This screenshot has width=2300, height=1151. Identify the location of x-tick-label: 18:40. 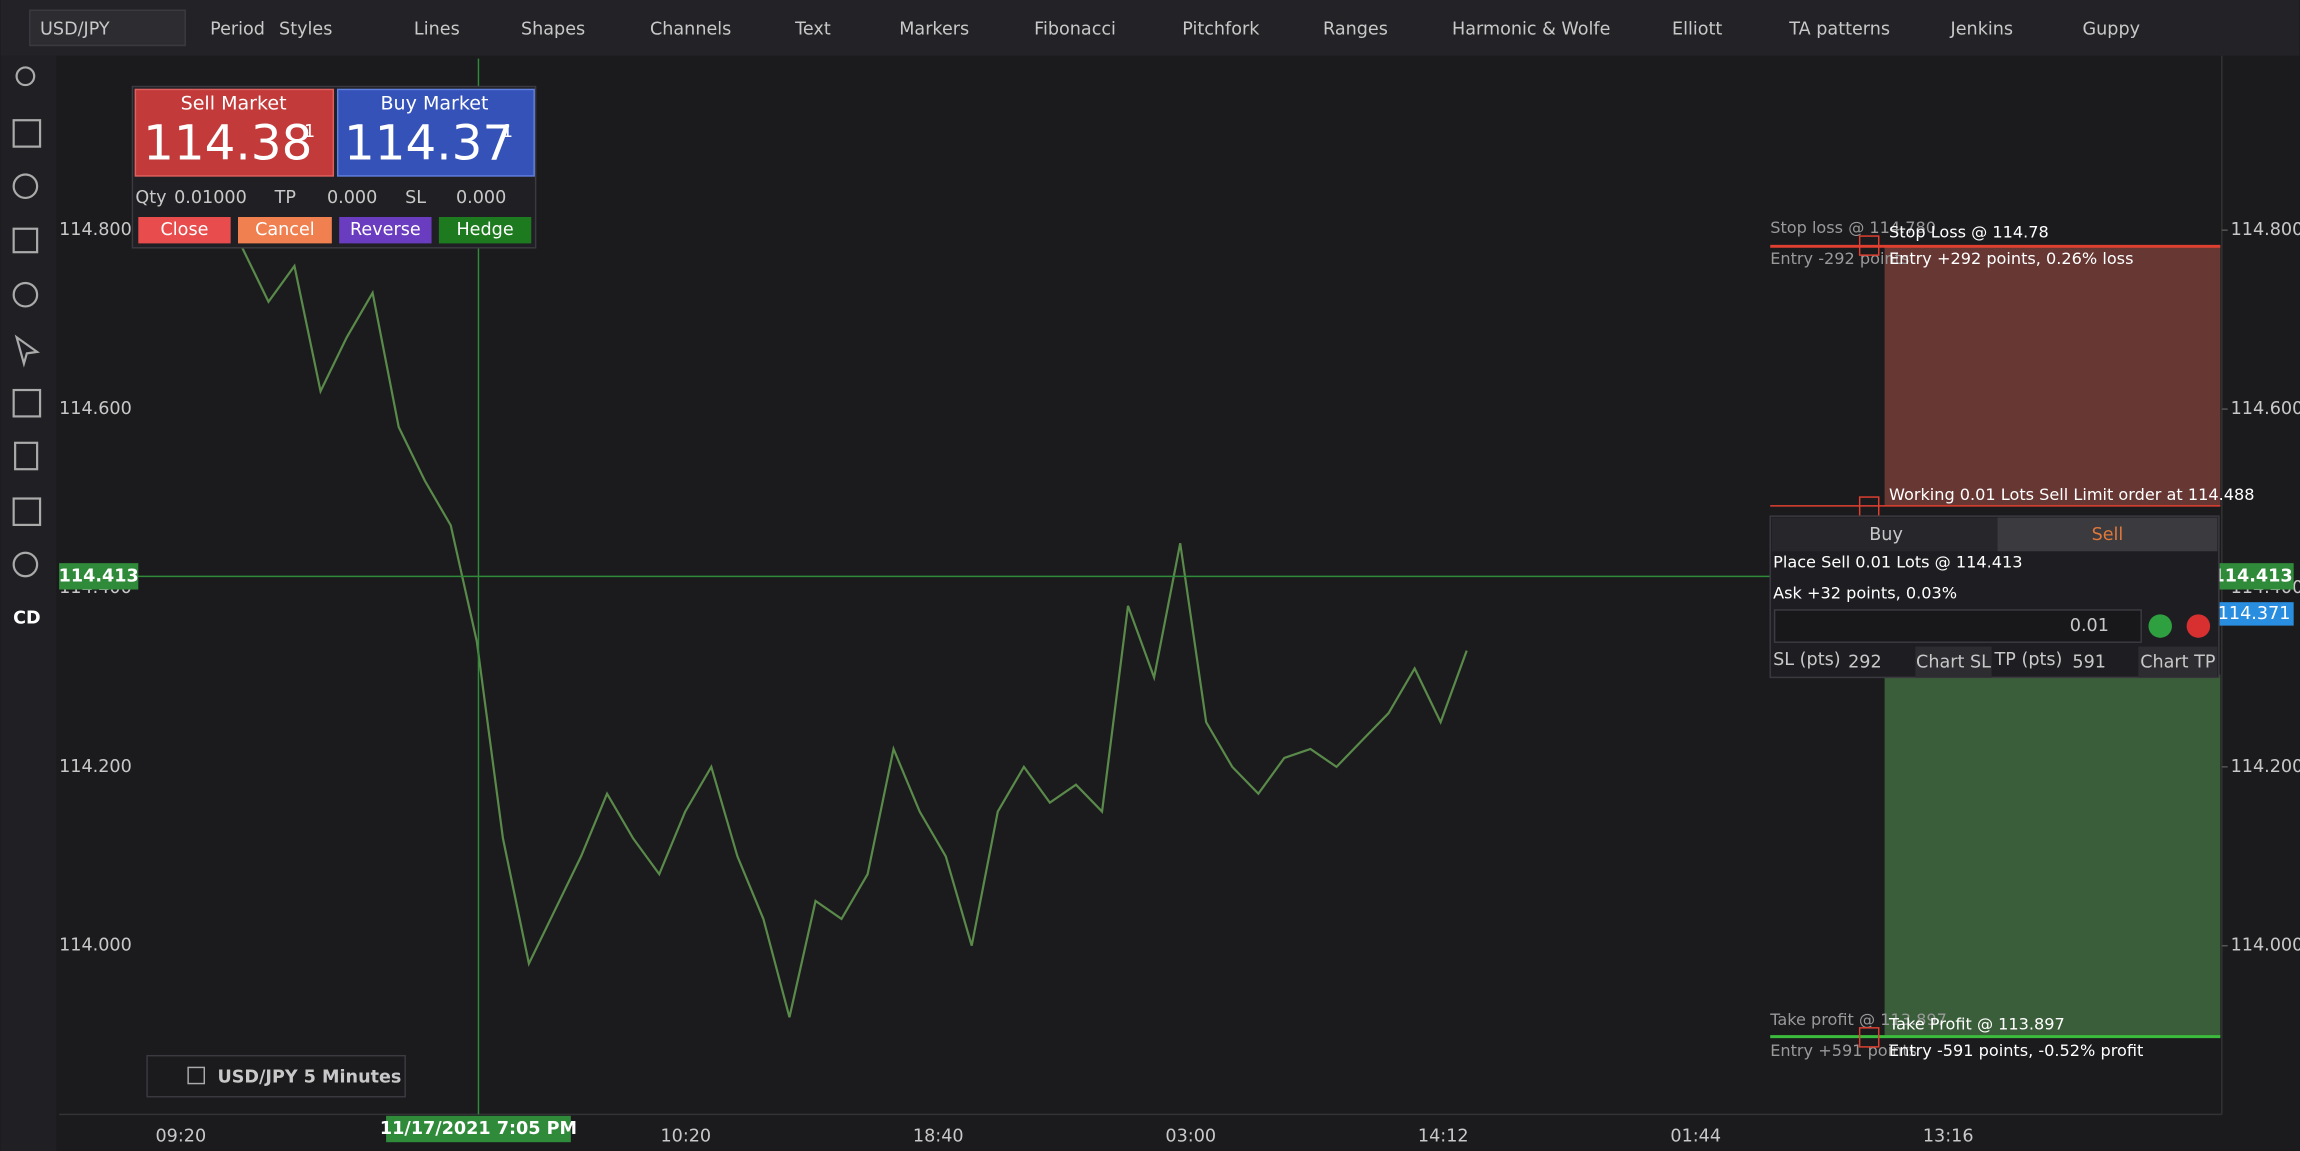
(938, 1136).